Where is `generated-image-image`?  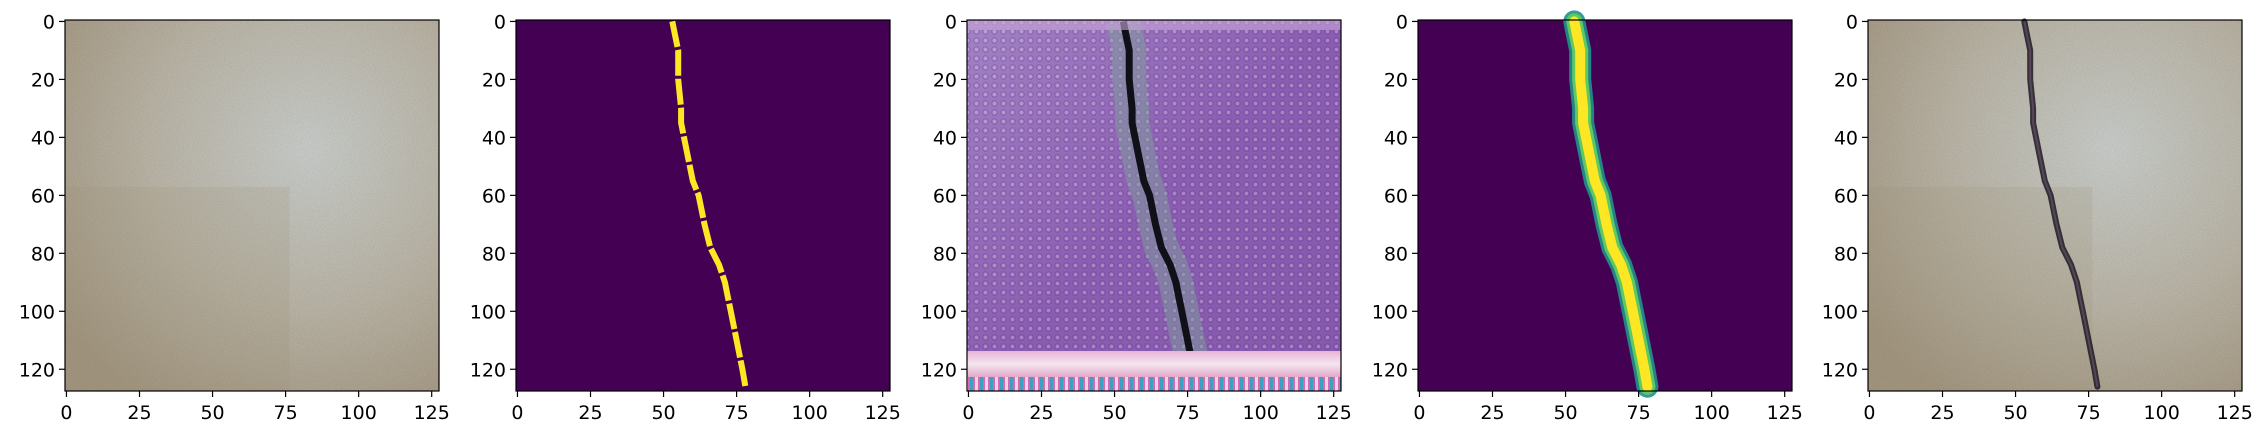
generated-image-image is located at coordinates (1154, 205).